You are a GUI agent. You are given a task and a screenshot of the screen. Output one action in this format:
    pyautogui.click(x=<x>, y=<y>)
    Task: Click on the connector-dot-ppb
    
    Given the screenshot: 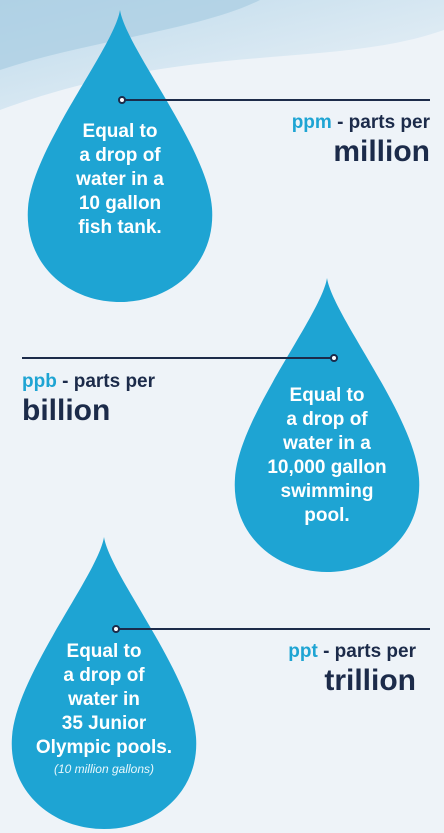 What is the action you would take?
    pyautogui.click(x=334, y=358)
    